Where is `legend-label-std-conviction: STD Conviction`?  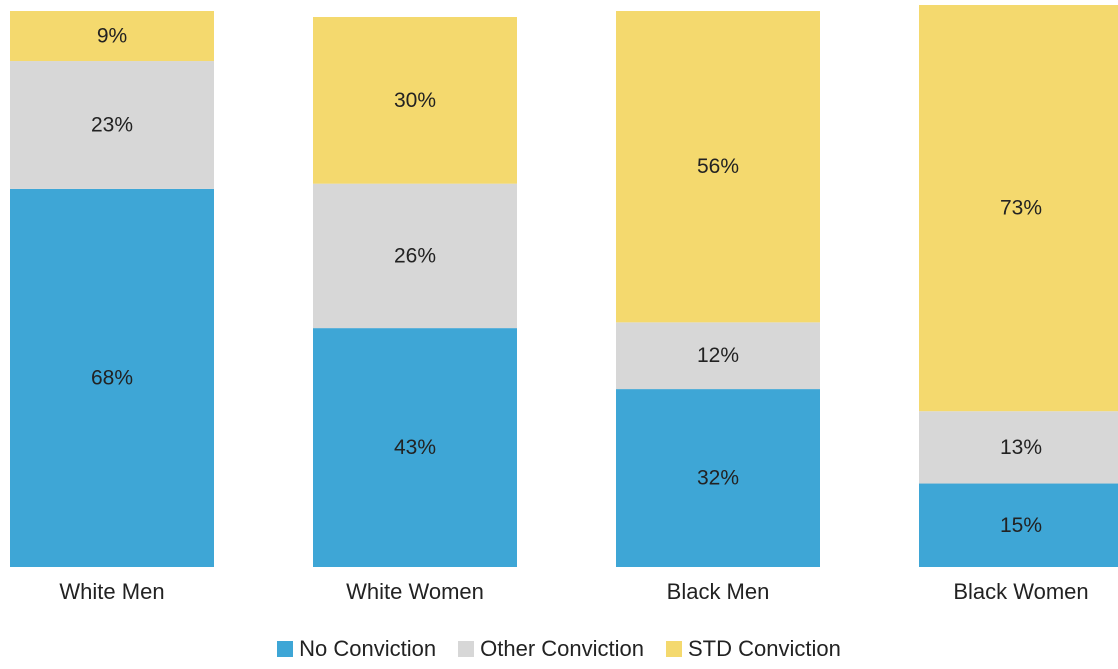
legend-label-std-conviction: STD Conviction is located at coordinates (764, 649).